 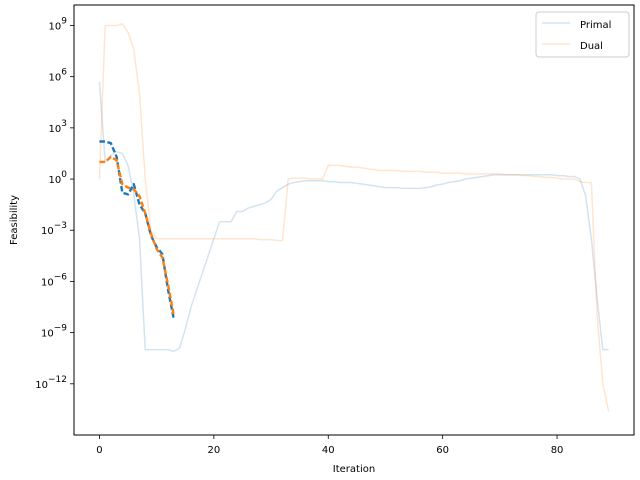 I want to click on x-tick-label: 20, so click(x=213, y=450).